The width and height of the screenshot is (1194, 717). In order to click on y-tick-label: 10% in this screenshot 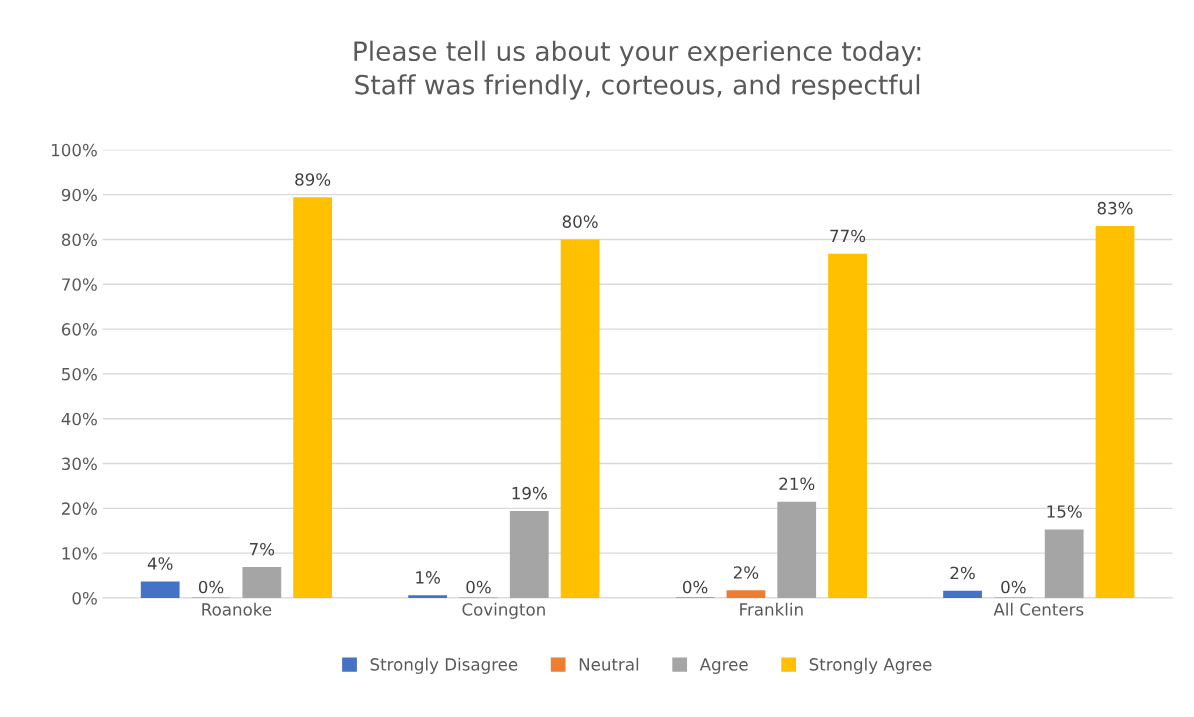, I will do `click(79, 553)`.